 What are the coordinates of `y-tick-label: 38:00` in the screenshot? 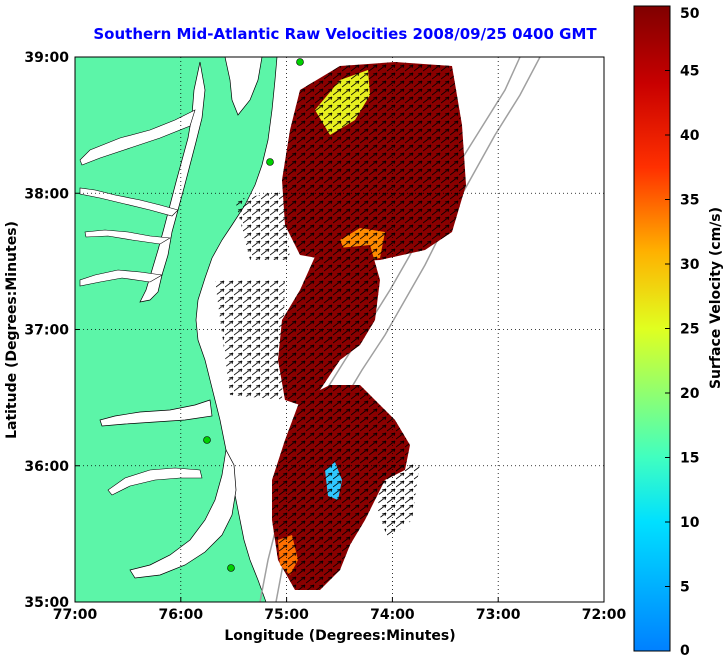 It's located at (46, 194).